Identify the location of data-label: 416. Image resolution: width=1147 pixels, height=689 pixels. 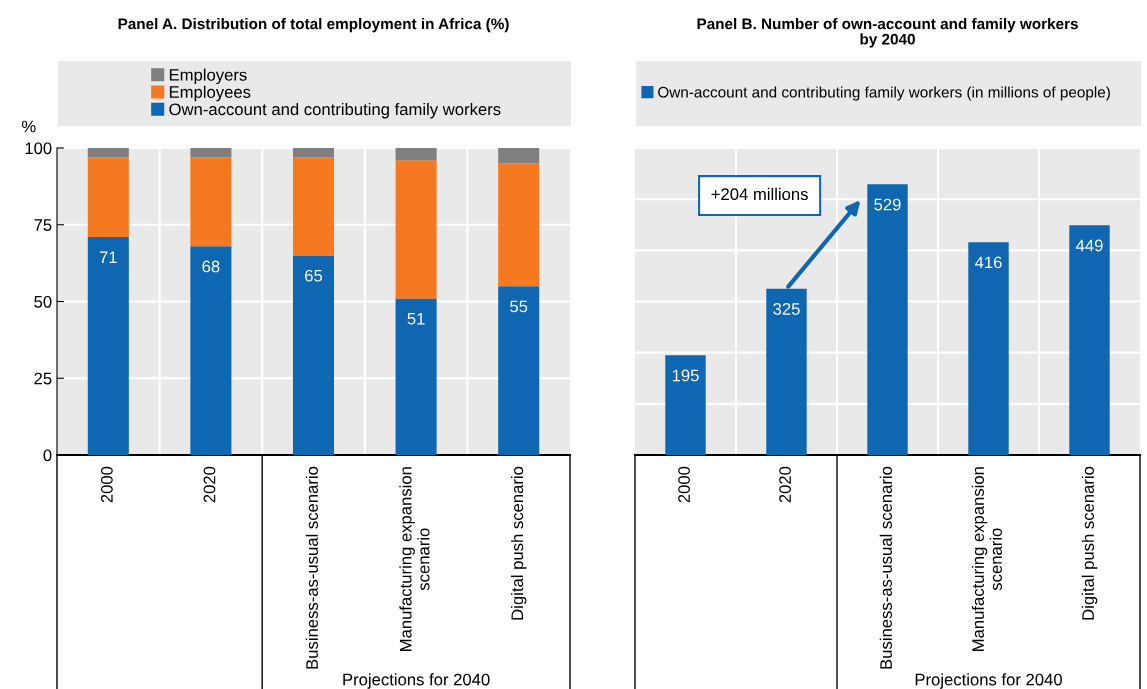
(988, 262).